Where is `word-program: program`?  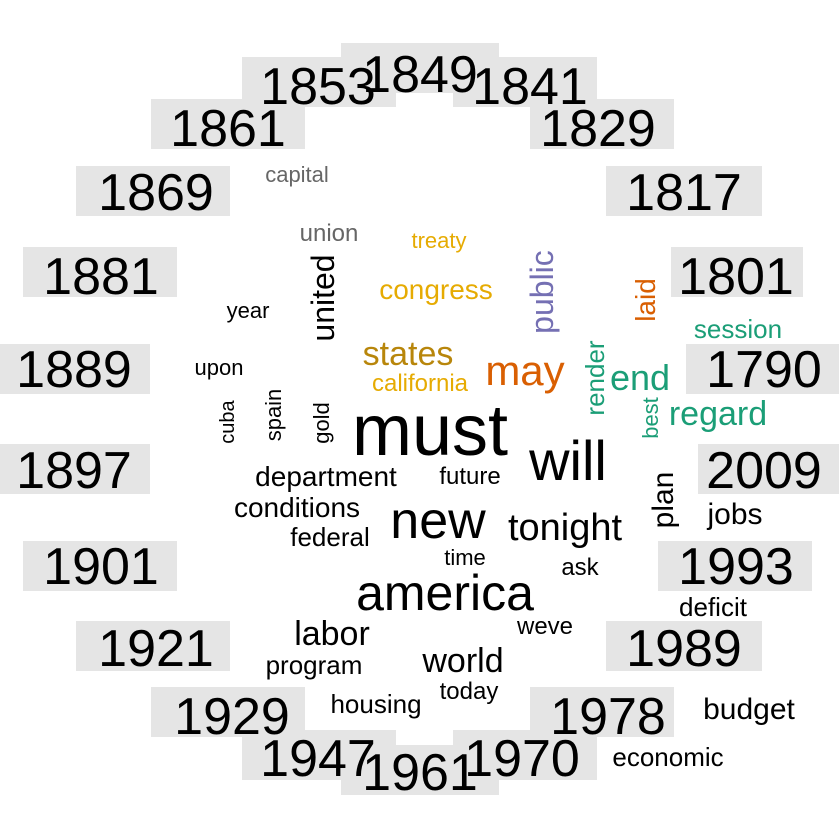 word-program: program is located at coordinates (314, 665).